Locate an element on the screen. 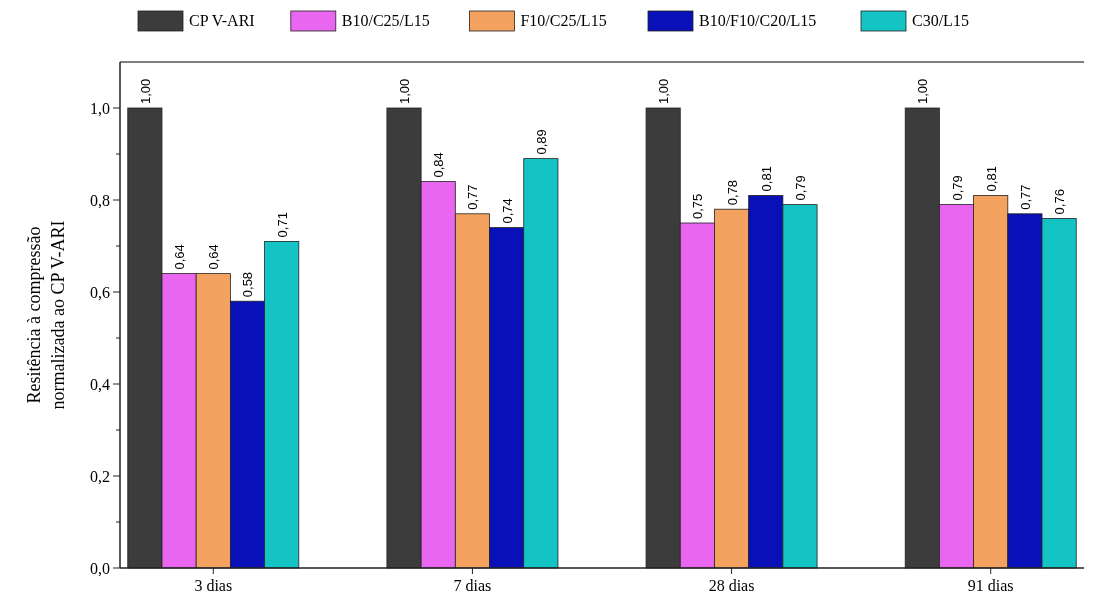 This screenshot has height=601, width=1094. data-label: 0,58 is located at coordinates (248, 284).